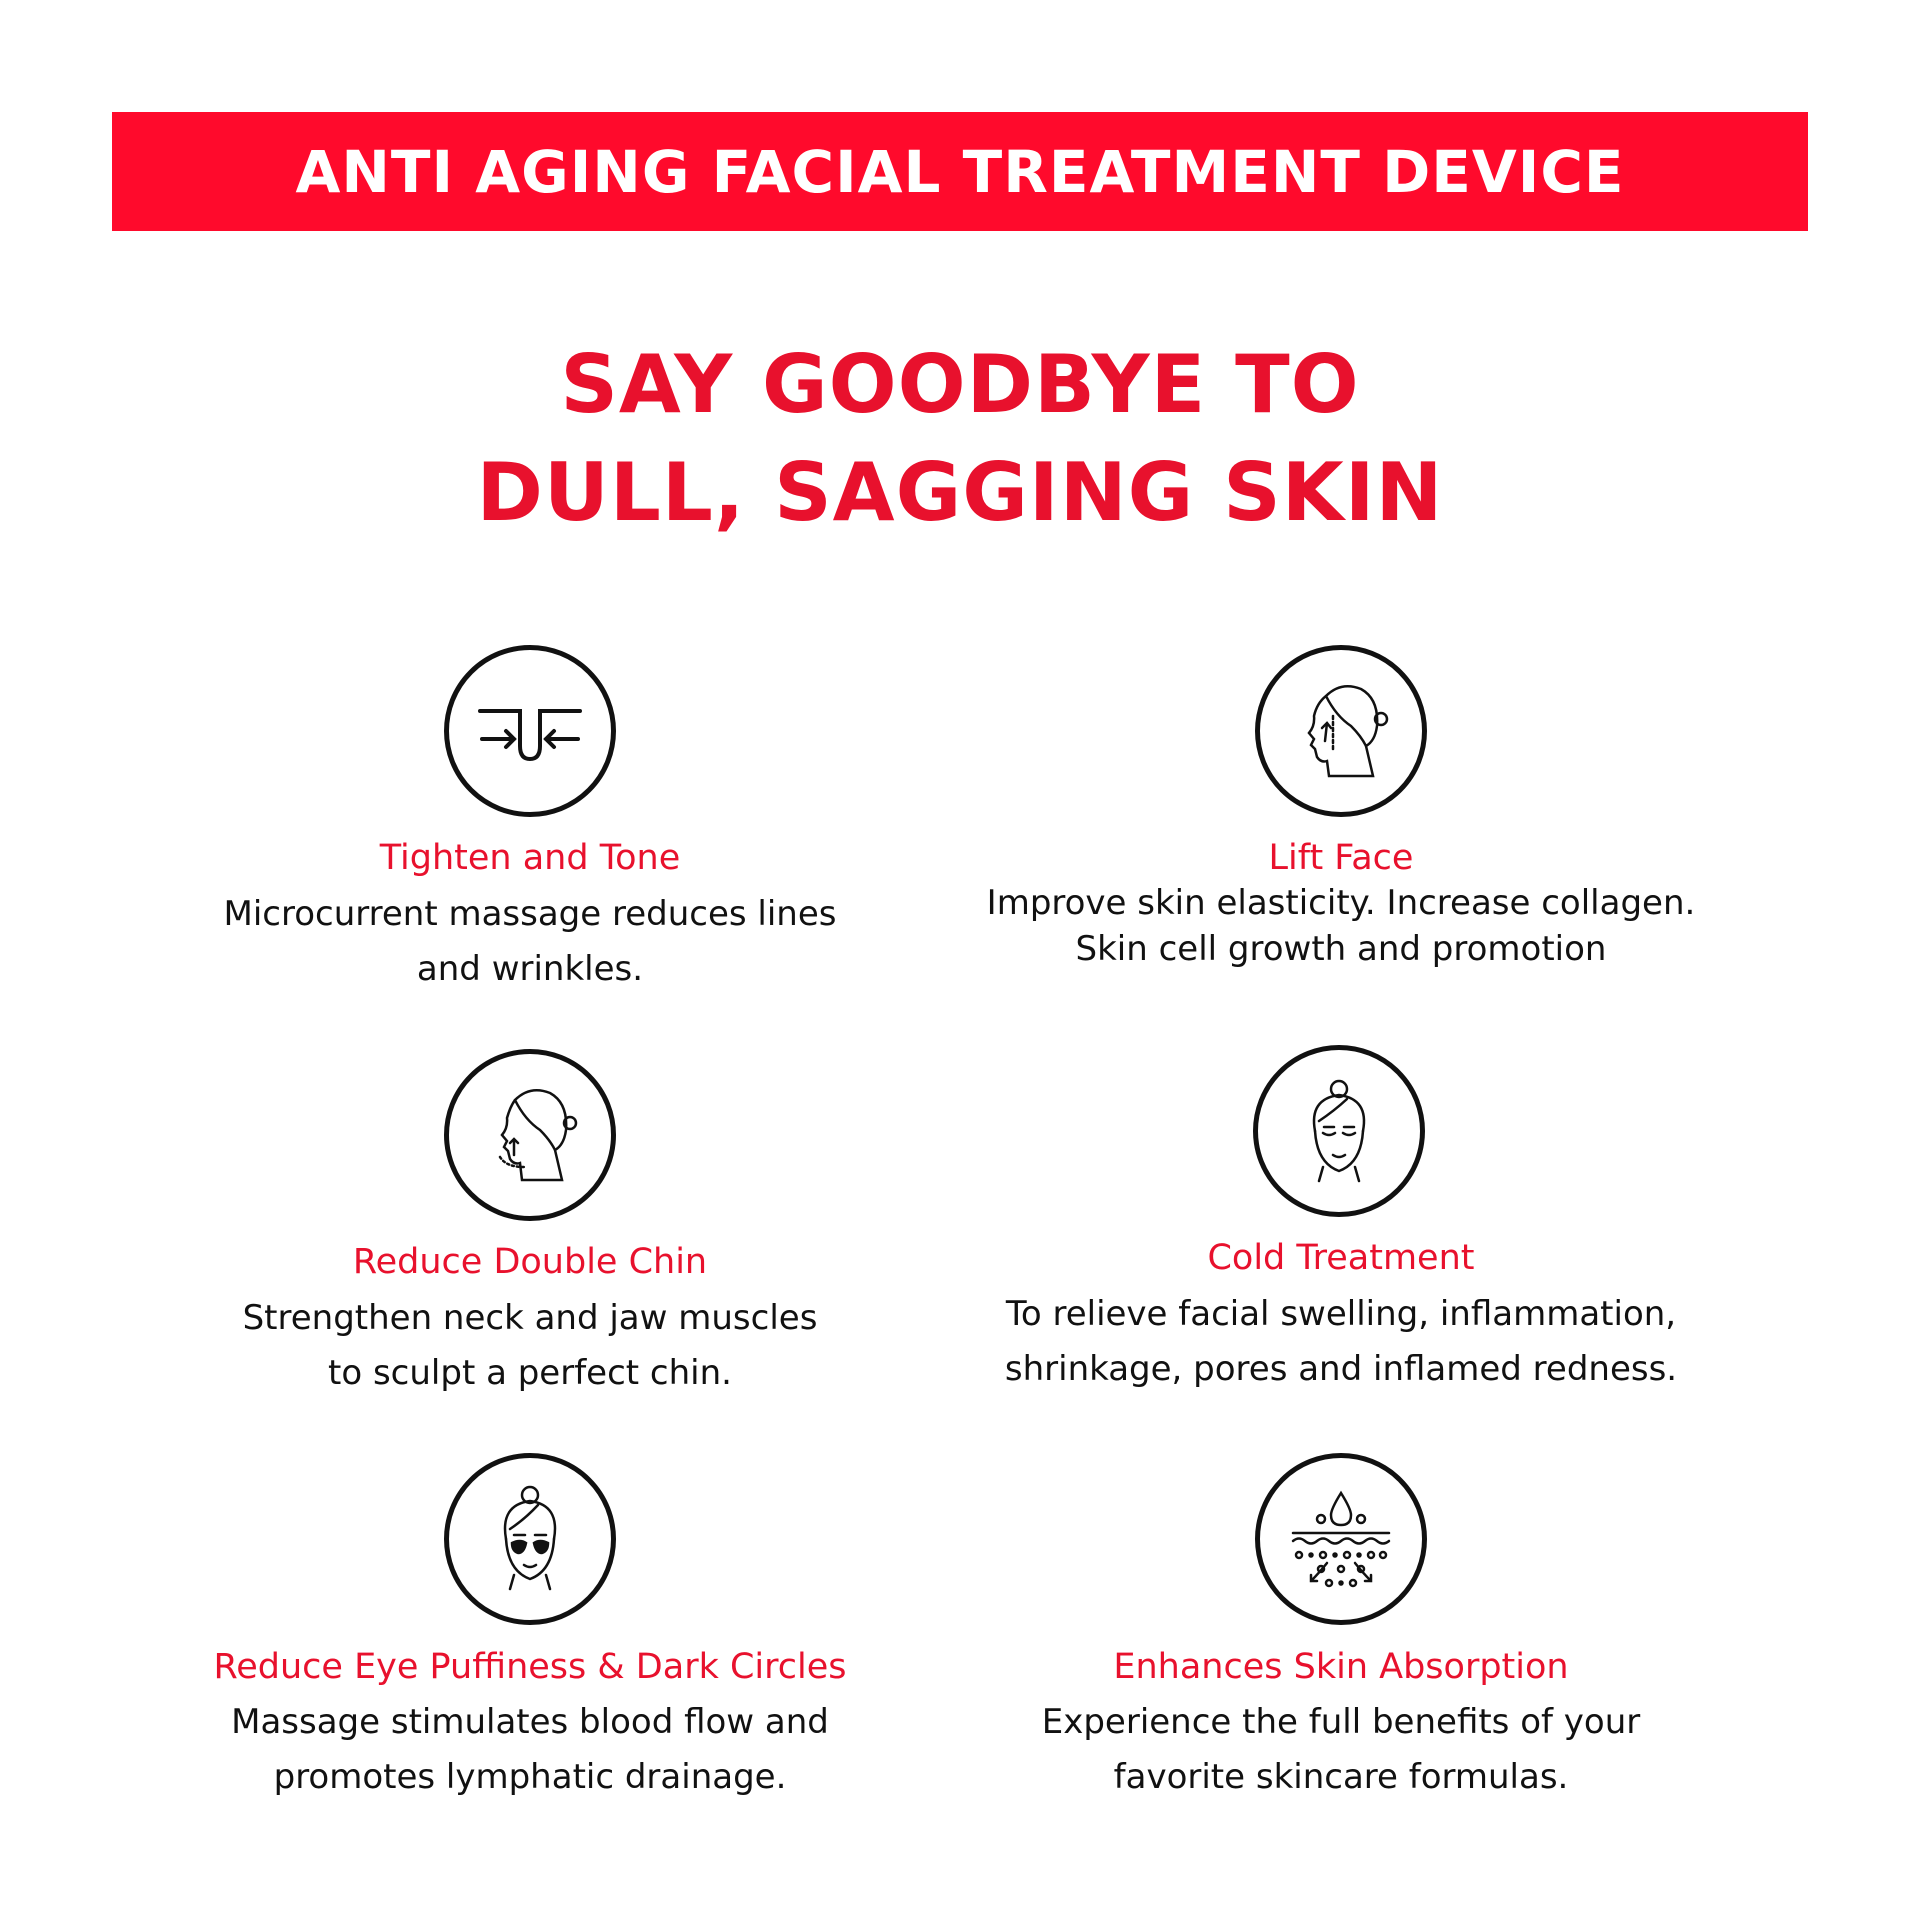 This screenshot has width=1920, height=1920. Describe the element at coordinates (1341, 1722) in the screenshot. I see `feature-description-line: Experience the full benefits of your` at that location.